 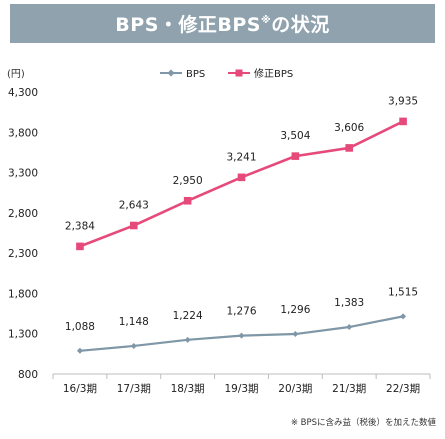 I want to click on y-axis-unit: (円), so click(x=16, y=74).